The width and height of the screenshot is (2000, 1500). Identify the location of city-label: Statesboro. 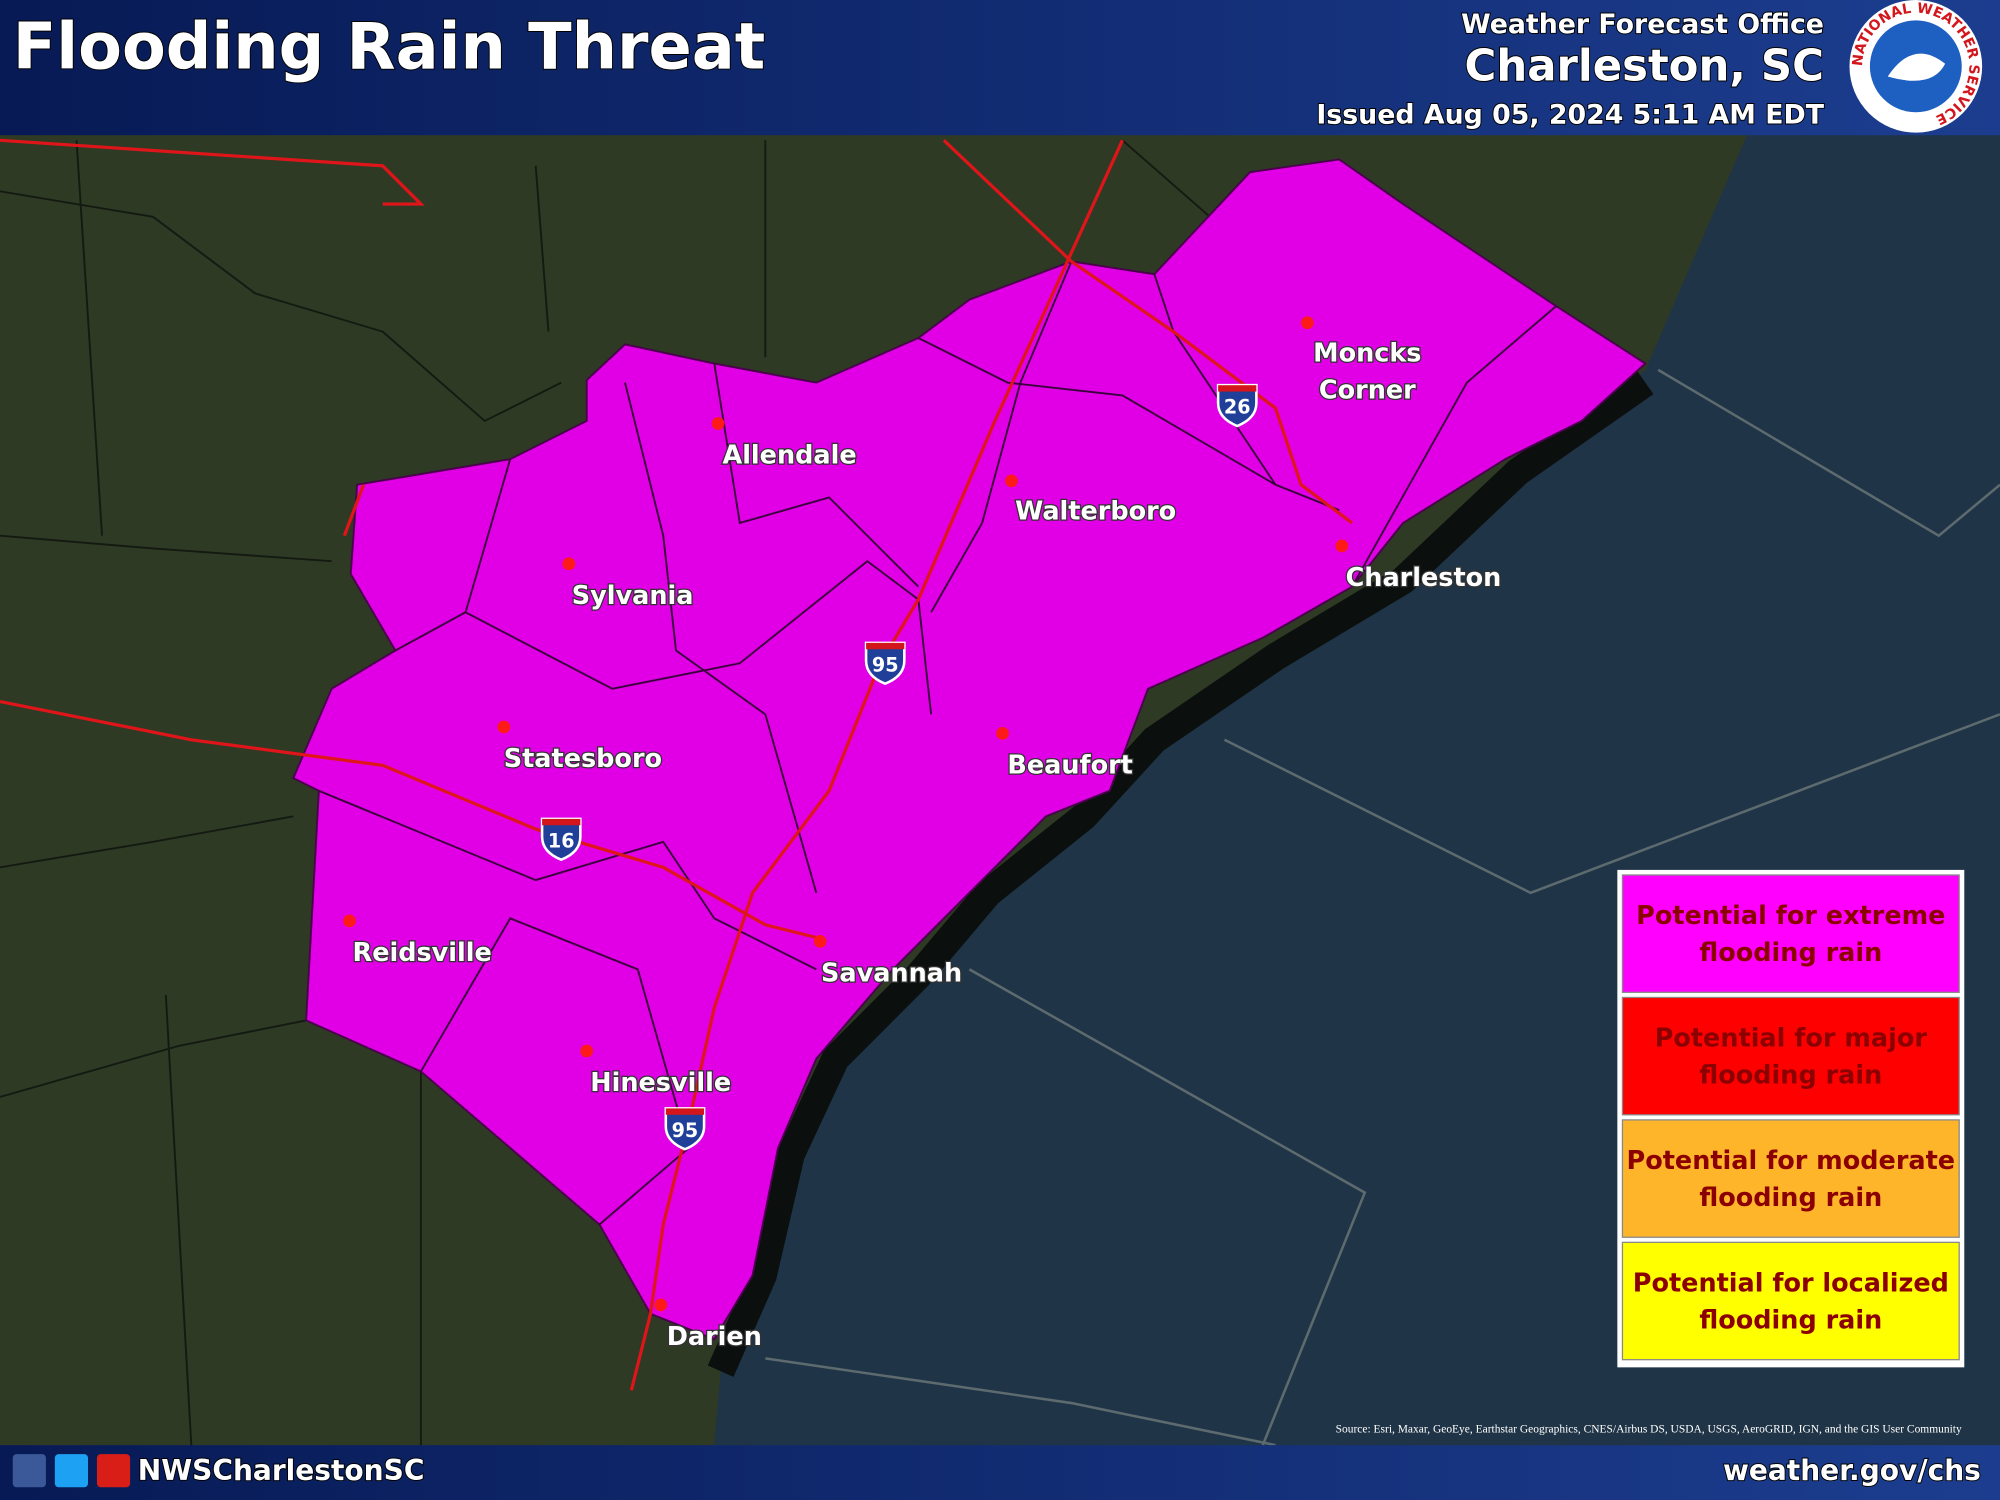
(583, 759).